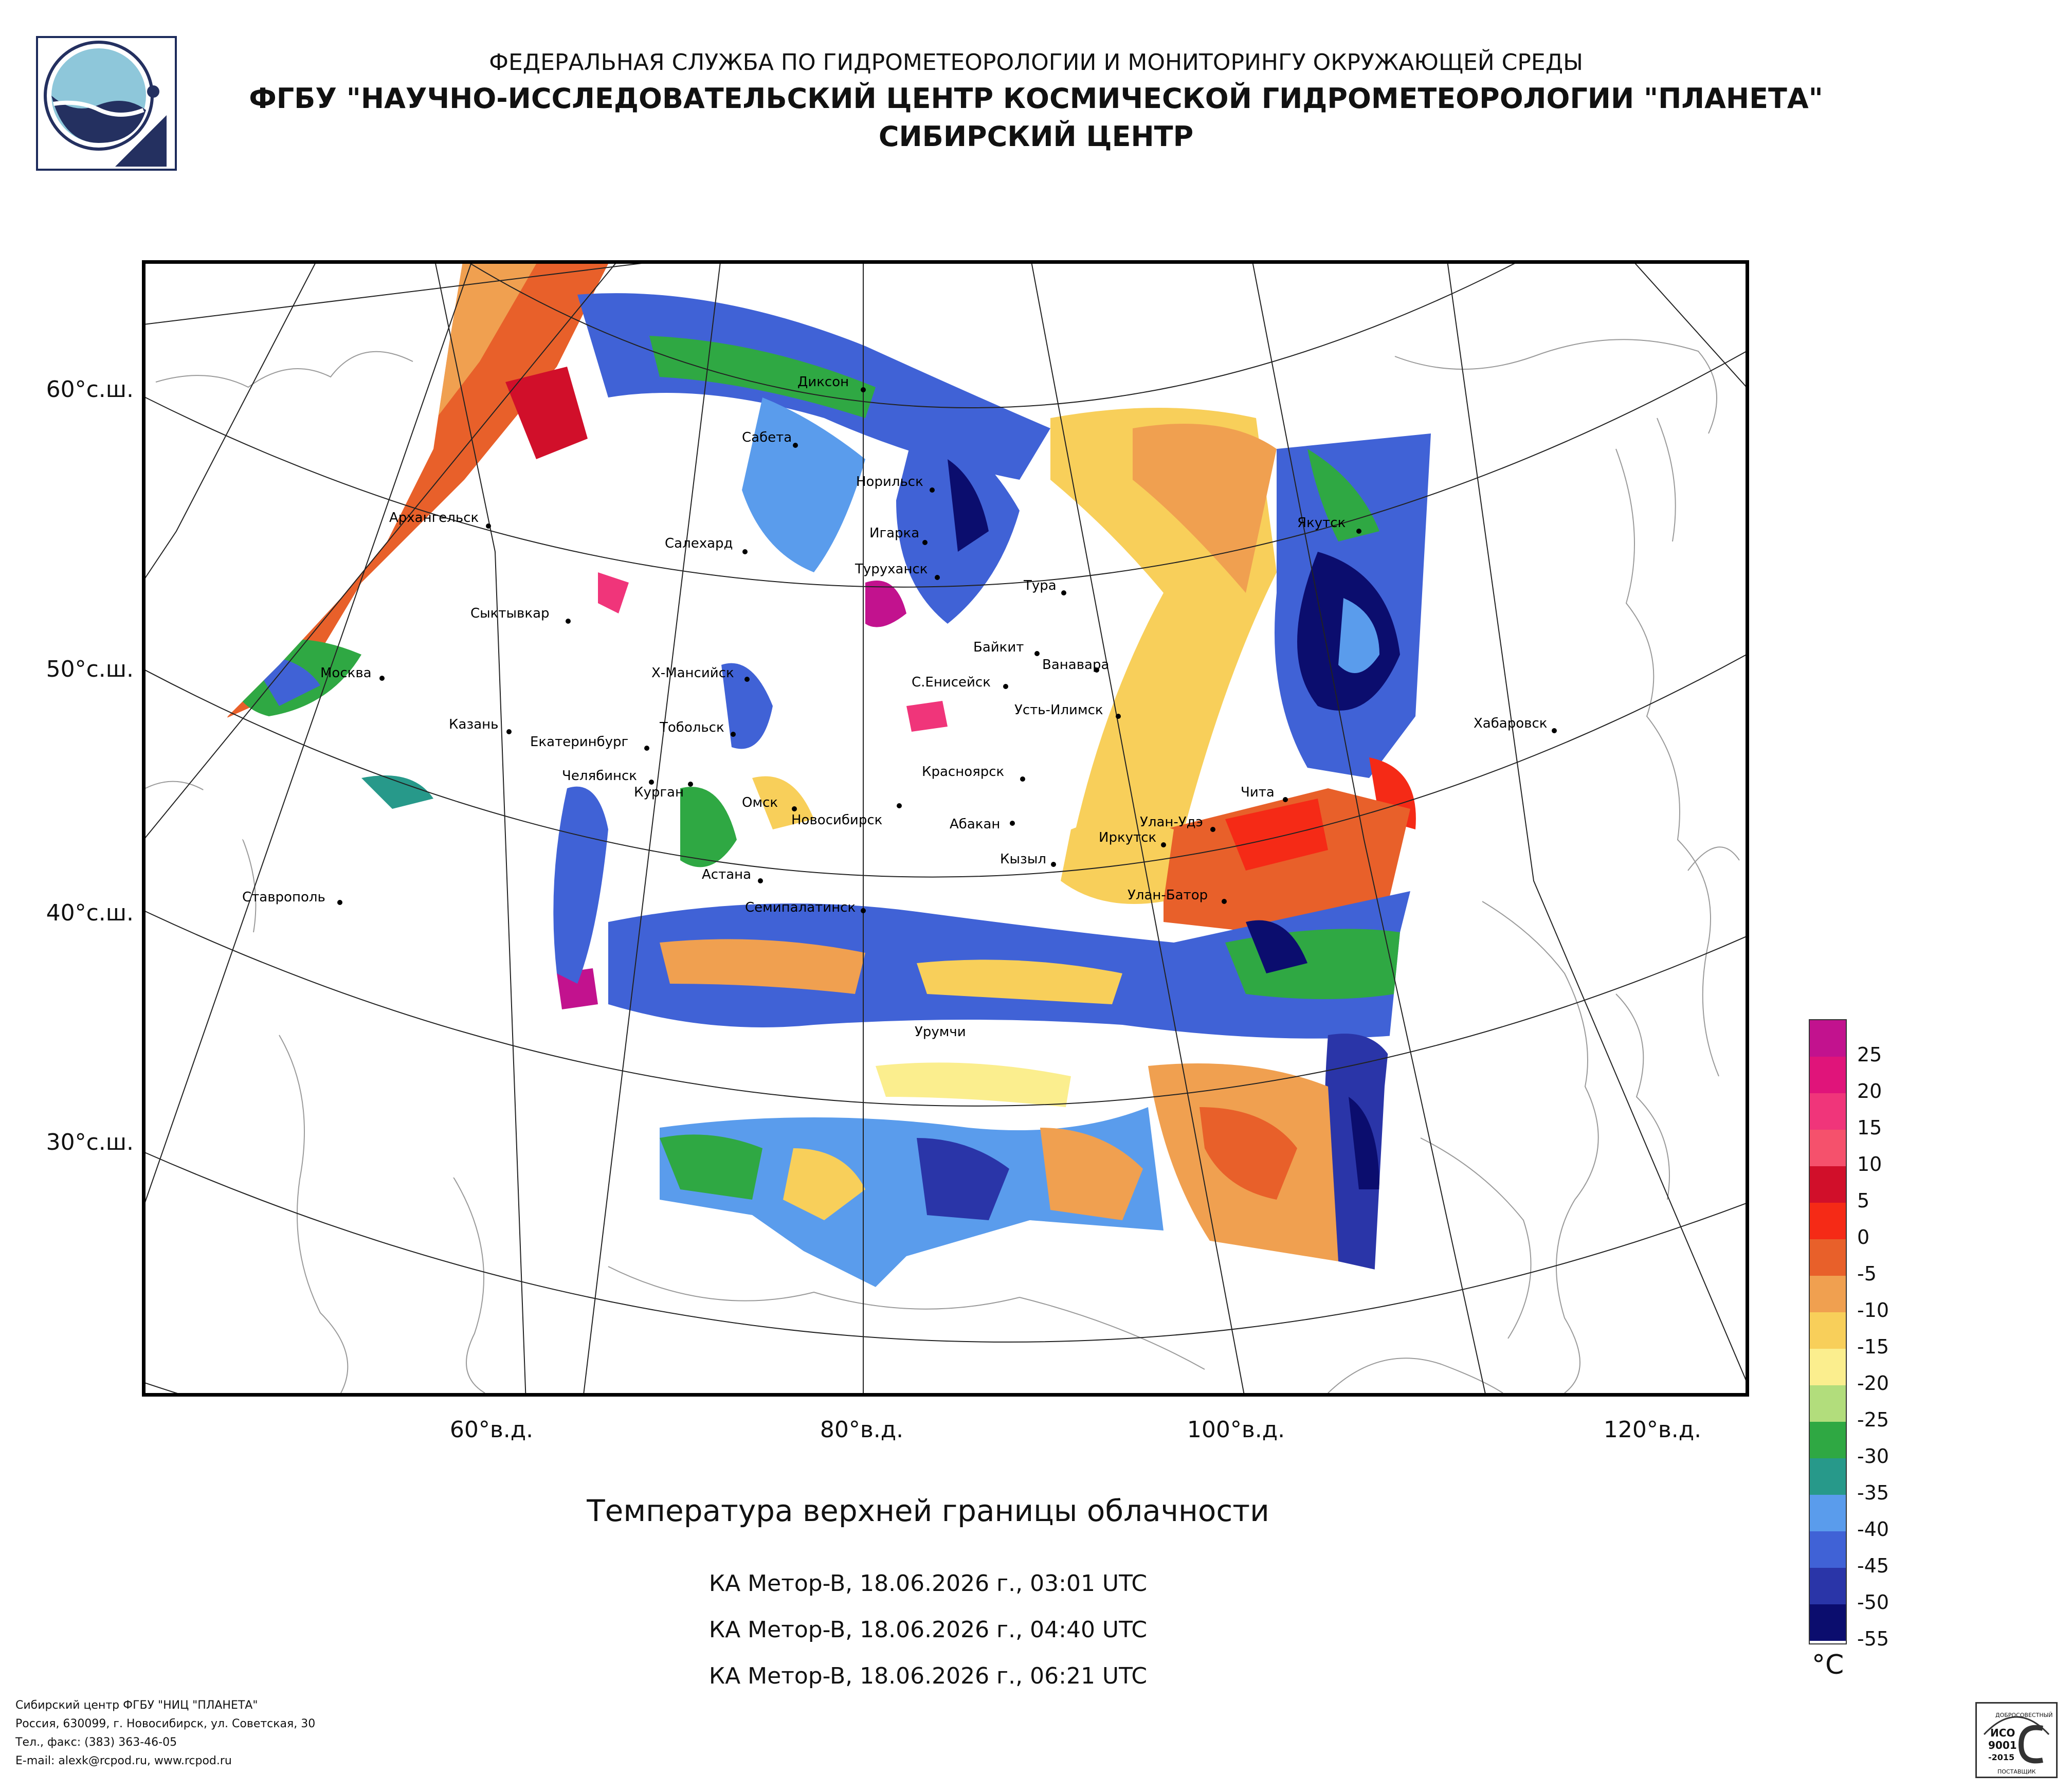 The width and height of the screenshot is (2072, 1791). I want to click on legend-label: 0, so click(1863, 1237).